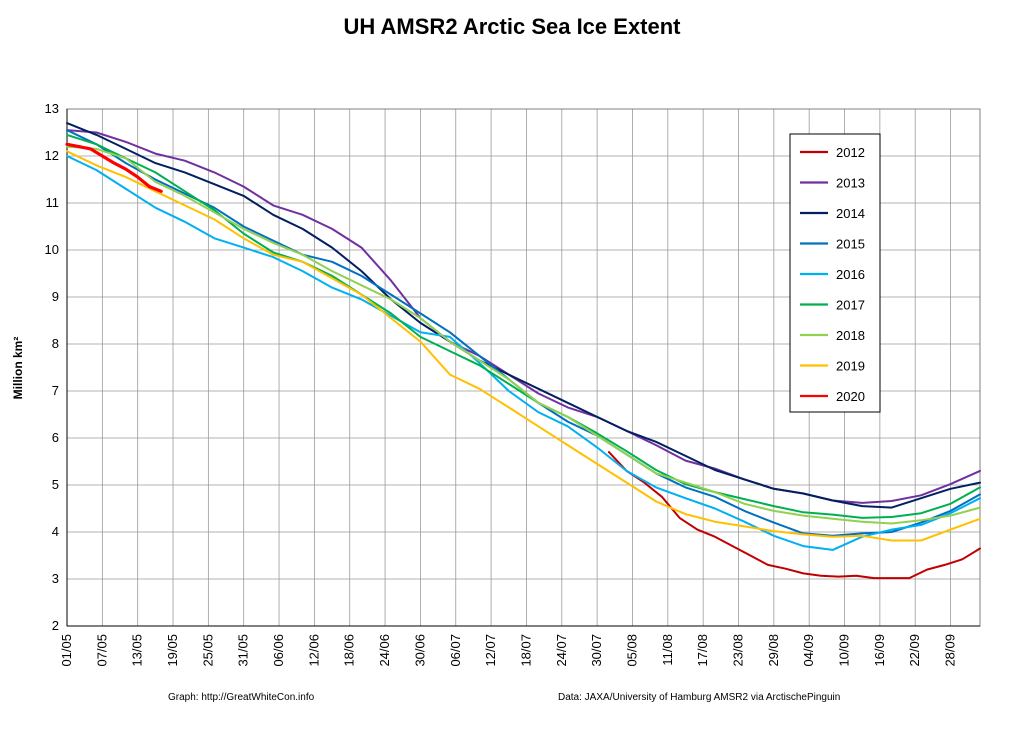  Describe the element at coordinates (879, 650) in the screenshot. I see `x-tick-label: 16/09` at that location.